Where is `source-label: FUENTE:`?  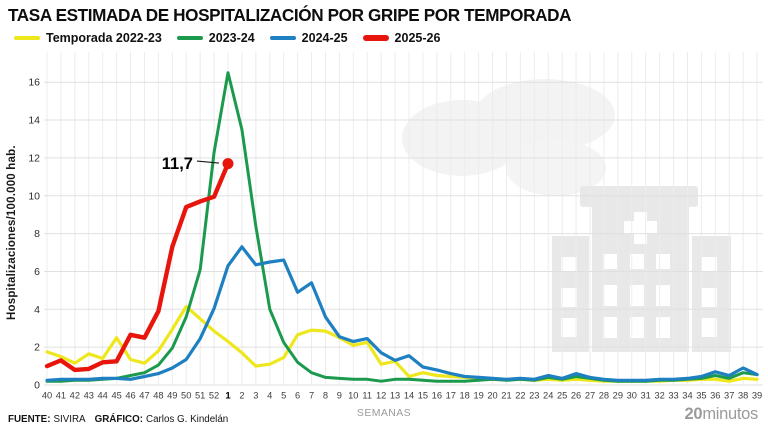 source-label: FUENTE: is located at coordinates (29, 419).